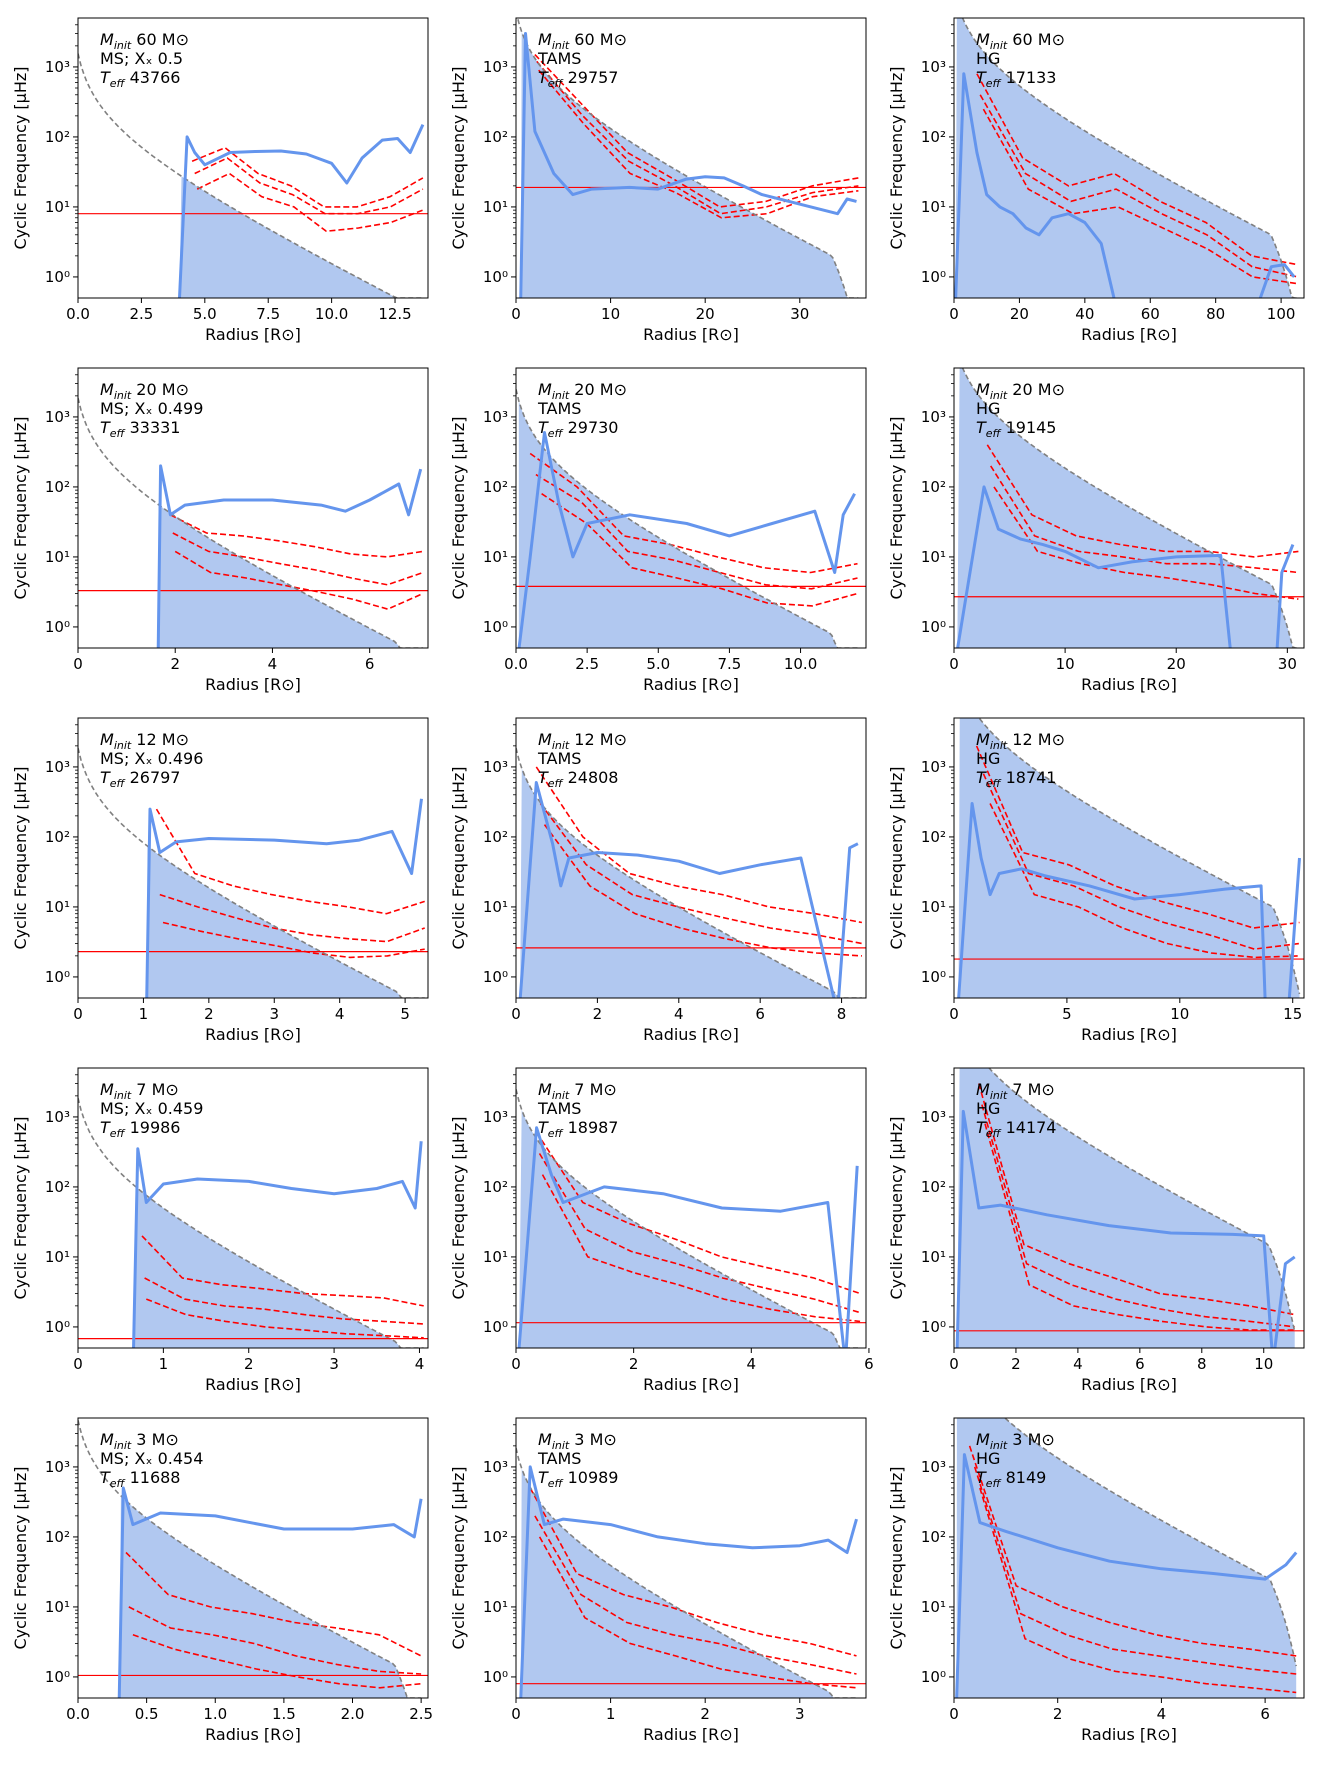 The image size is (1324, 1765). I want to click on mass-label: Minit 20 M⊙, so click(144, 391).